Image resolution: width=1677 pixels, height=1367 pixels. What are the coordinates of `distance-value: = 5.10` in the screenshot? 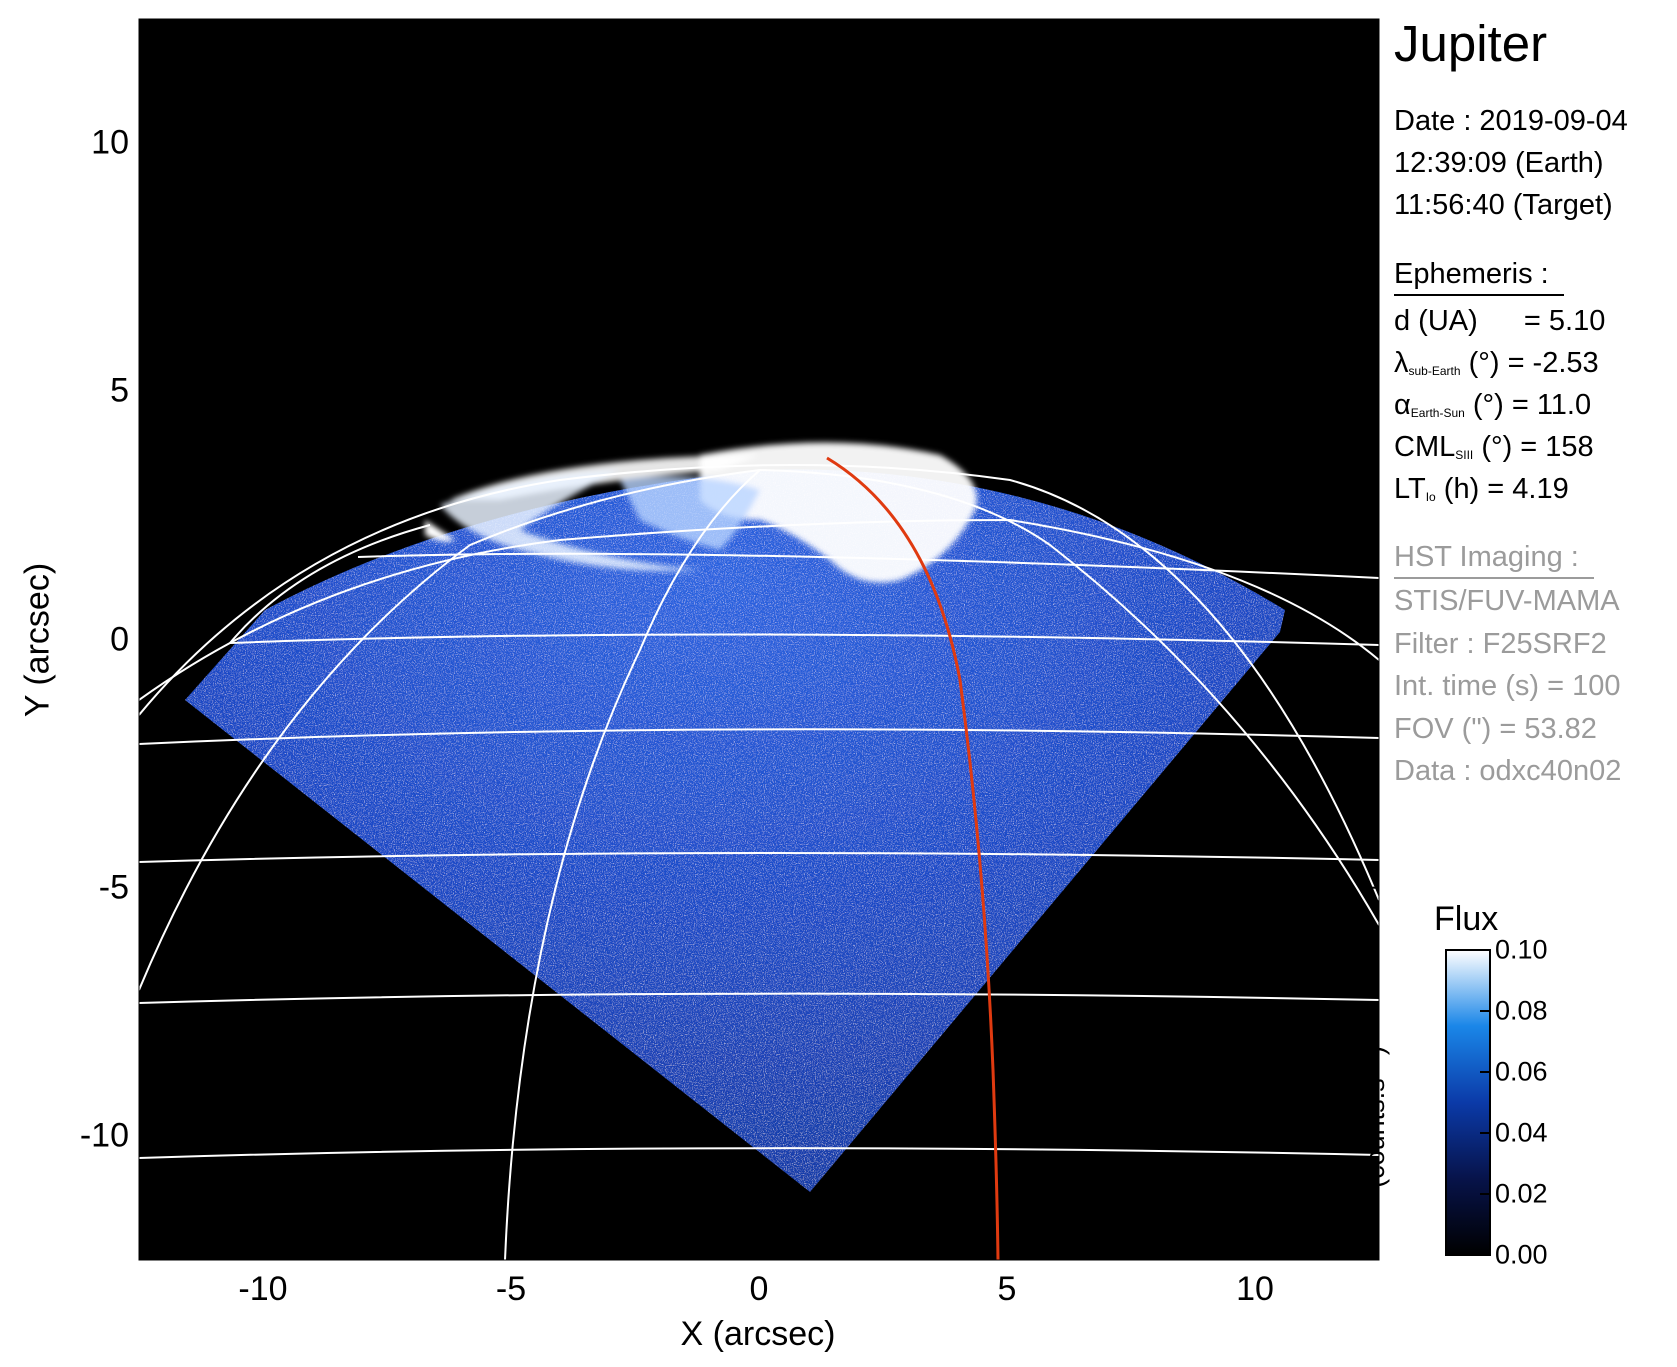 It's located at (1564, 321).